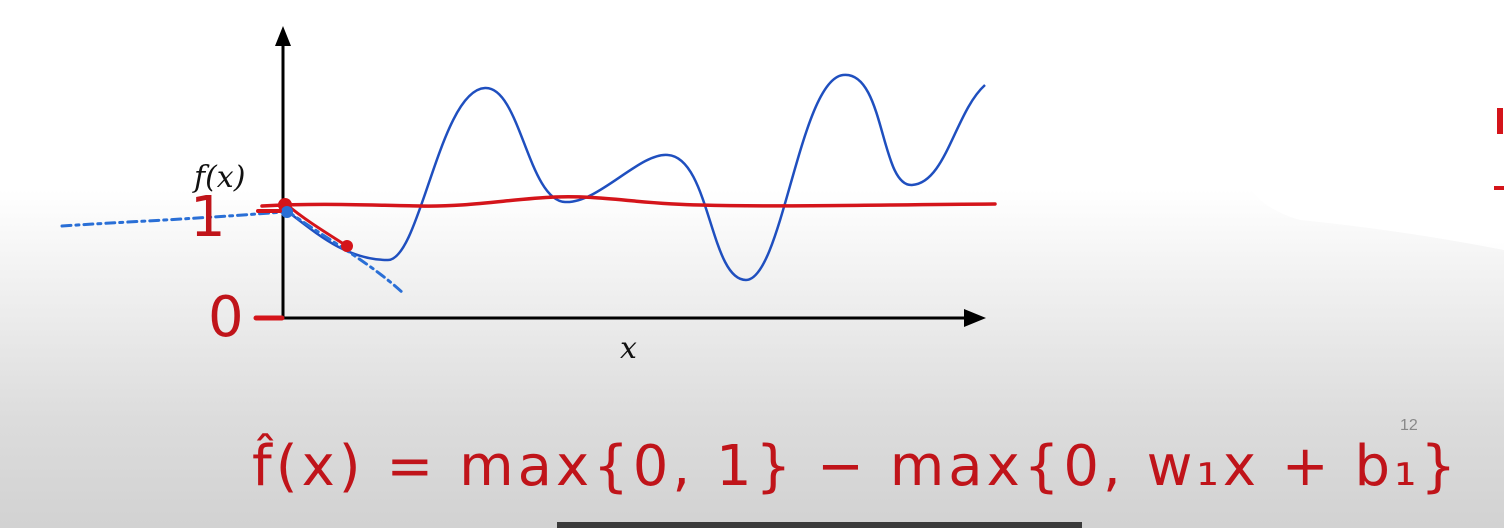  I want to click on blue-dashed-tangent, so click(345, 252).